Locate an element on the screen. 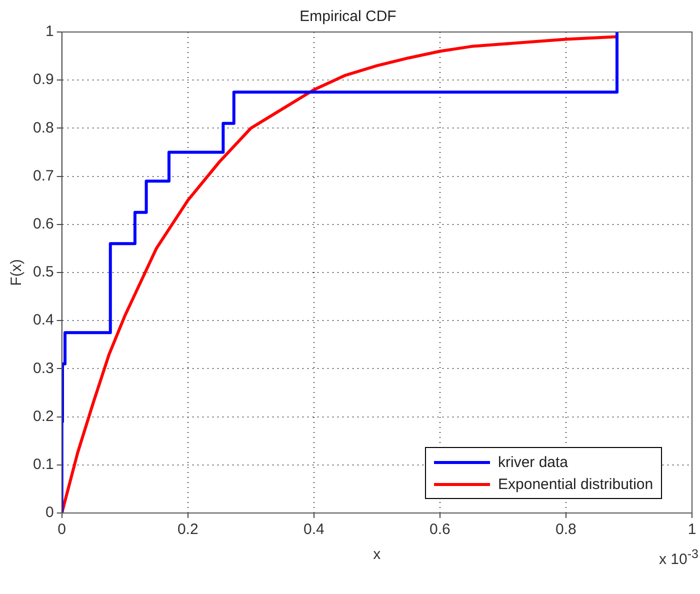 The image size is (700, 594). legend-label: kriver data is located at coordinates (533, 462).